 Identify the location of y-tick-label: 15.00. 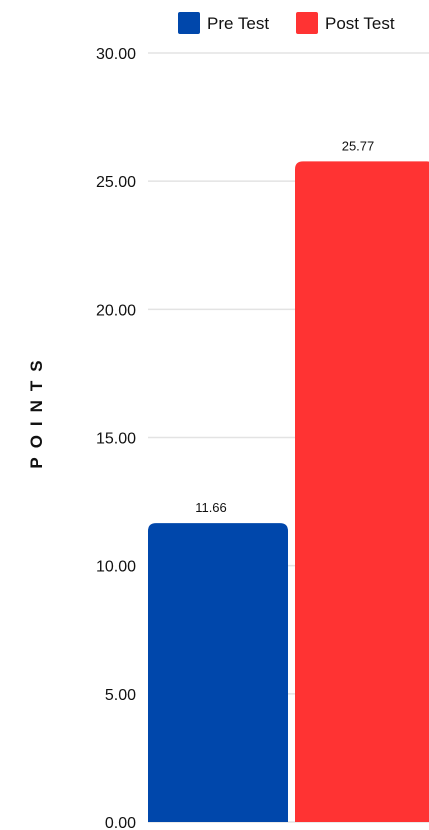
(116, 439).